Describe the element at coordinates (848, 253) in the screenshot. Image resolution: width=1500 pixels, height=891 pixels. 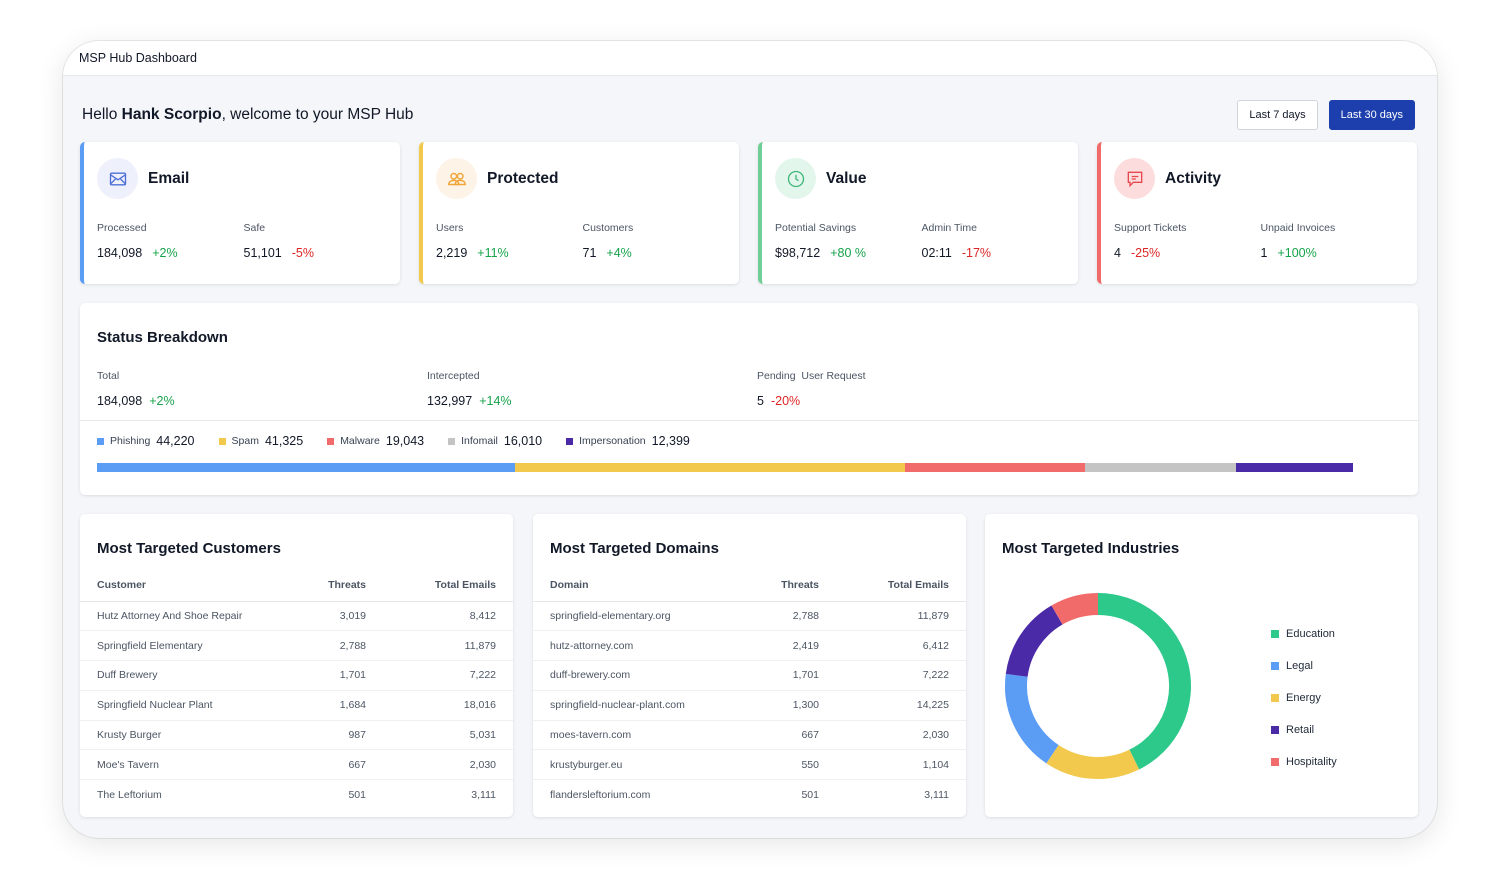
I see `metric-change: +80 %` at that location.